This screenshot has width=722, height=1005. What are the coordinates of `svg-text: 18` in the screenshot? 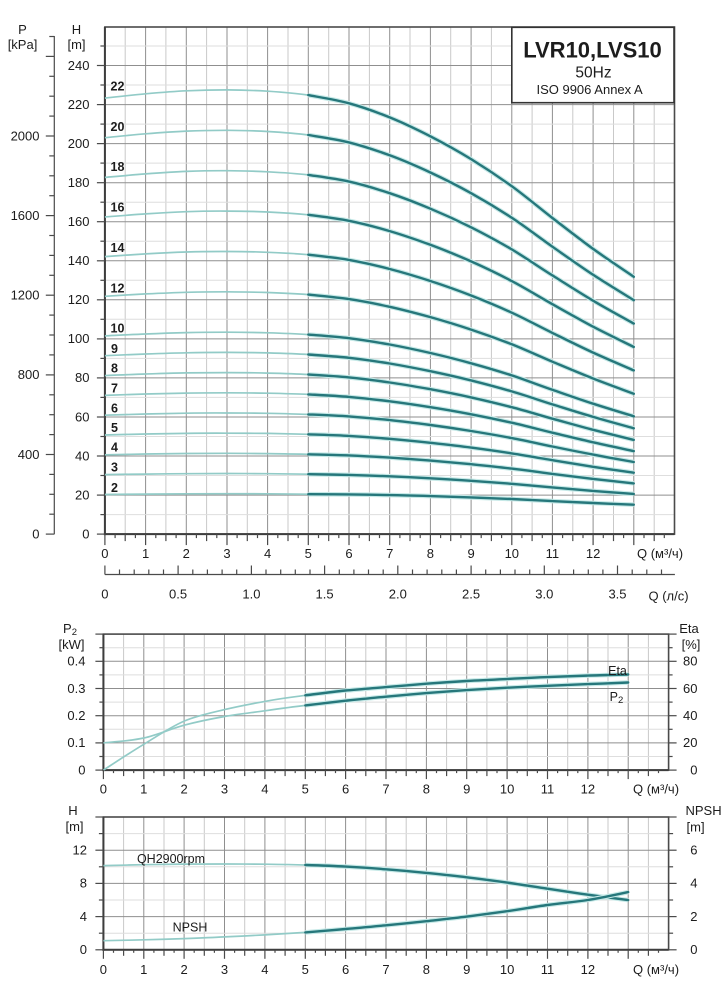 It's located at (118, 167).